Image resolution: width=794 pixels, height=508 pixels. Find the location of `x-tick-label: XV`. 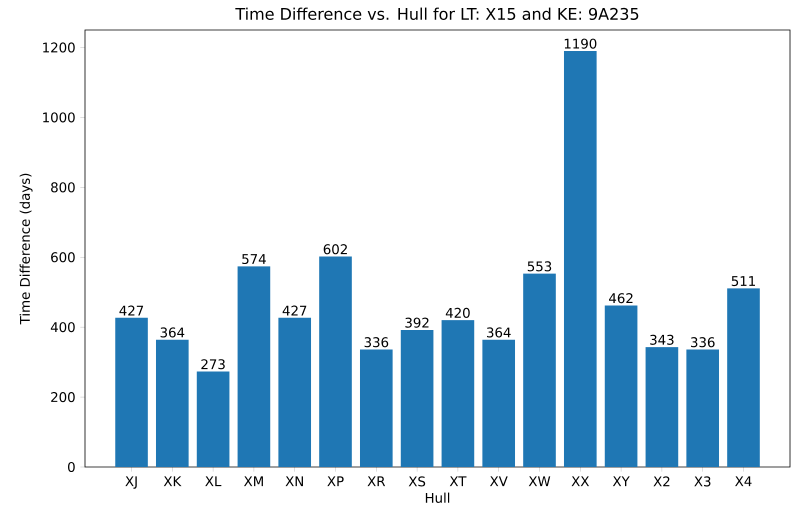

x-tick-label: XV is located at coordinates (499, 481).